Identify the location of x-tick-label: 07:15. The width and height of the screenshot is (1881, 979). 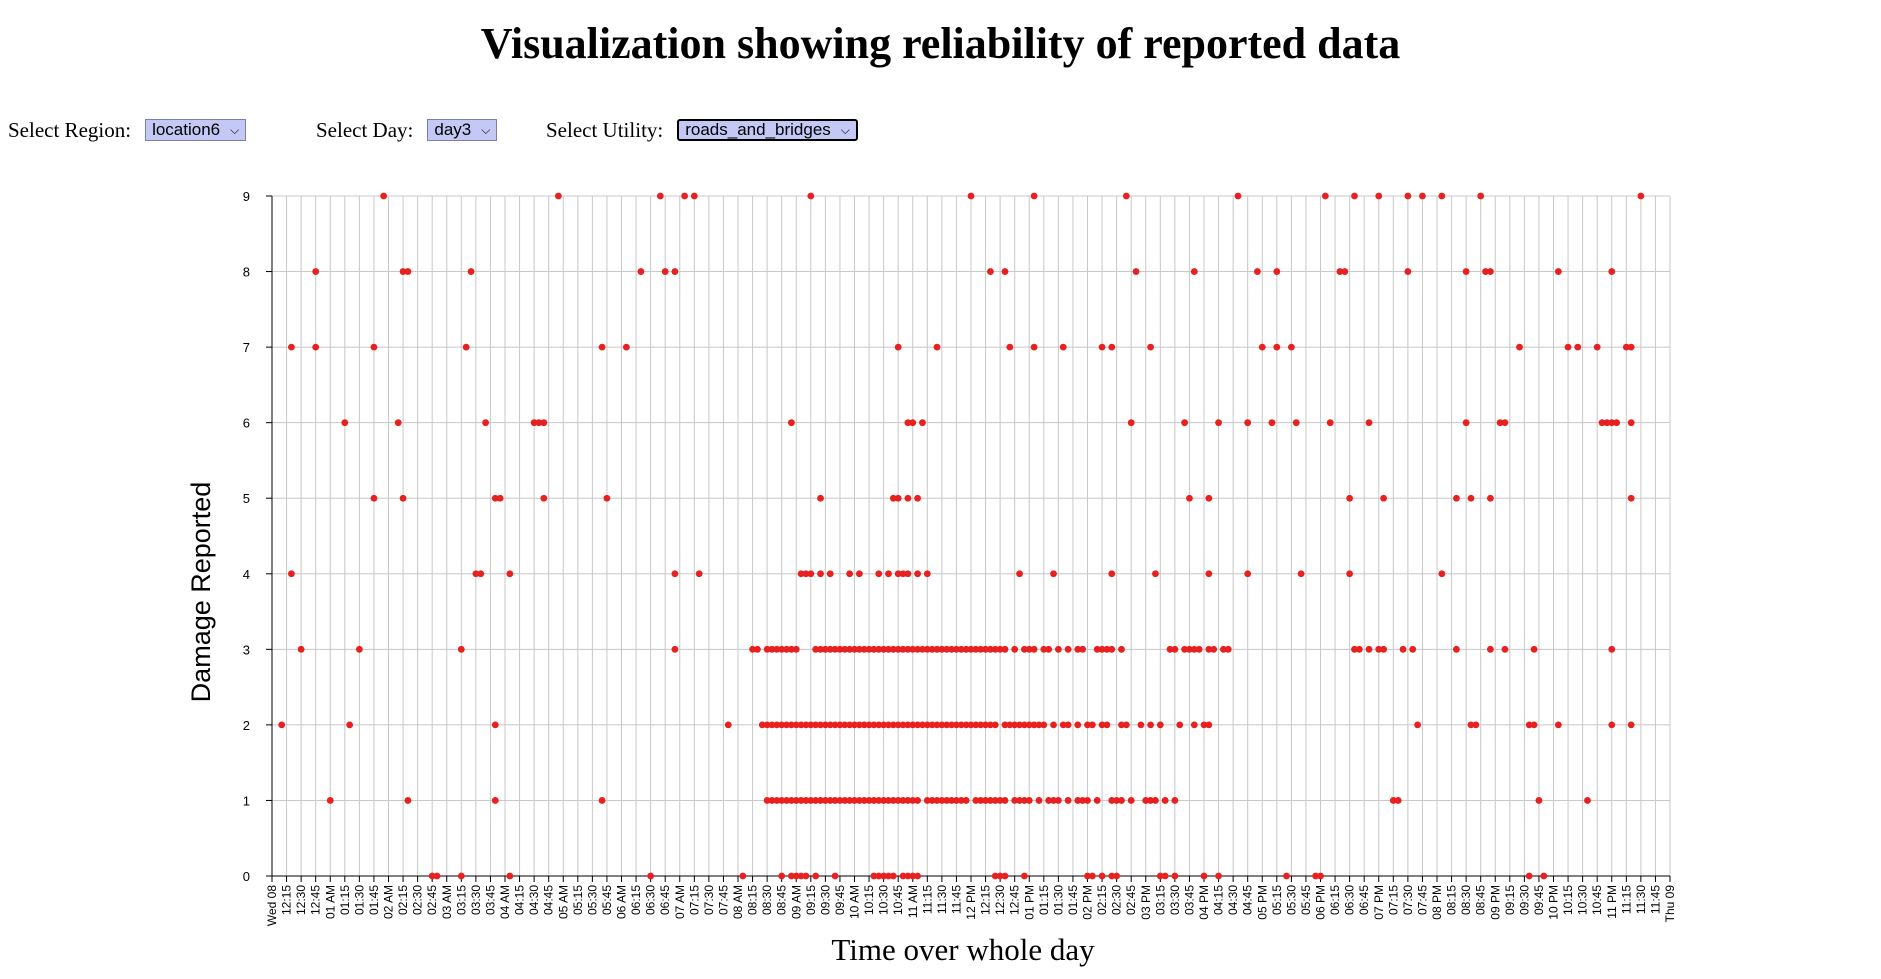
(694, 900).